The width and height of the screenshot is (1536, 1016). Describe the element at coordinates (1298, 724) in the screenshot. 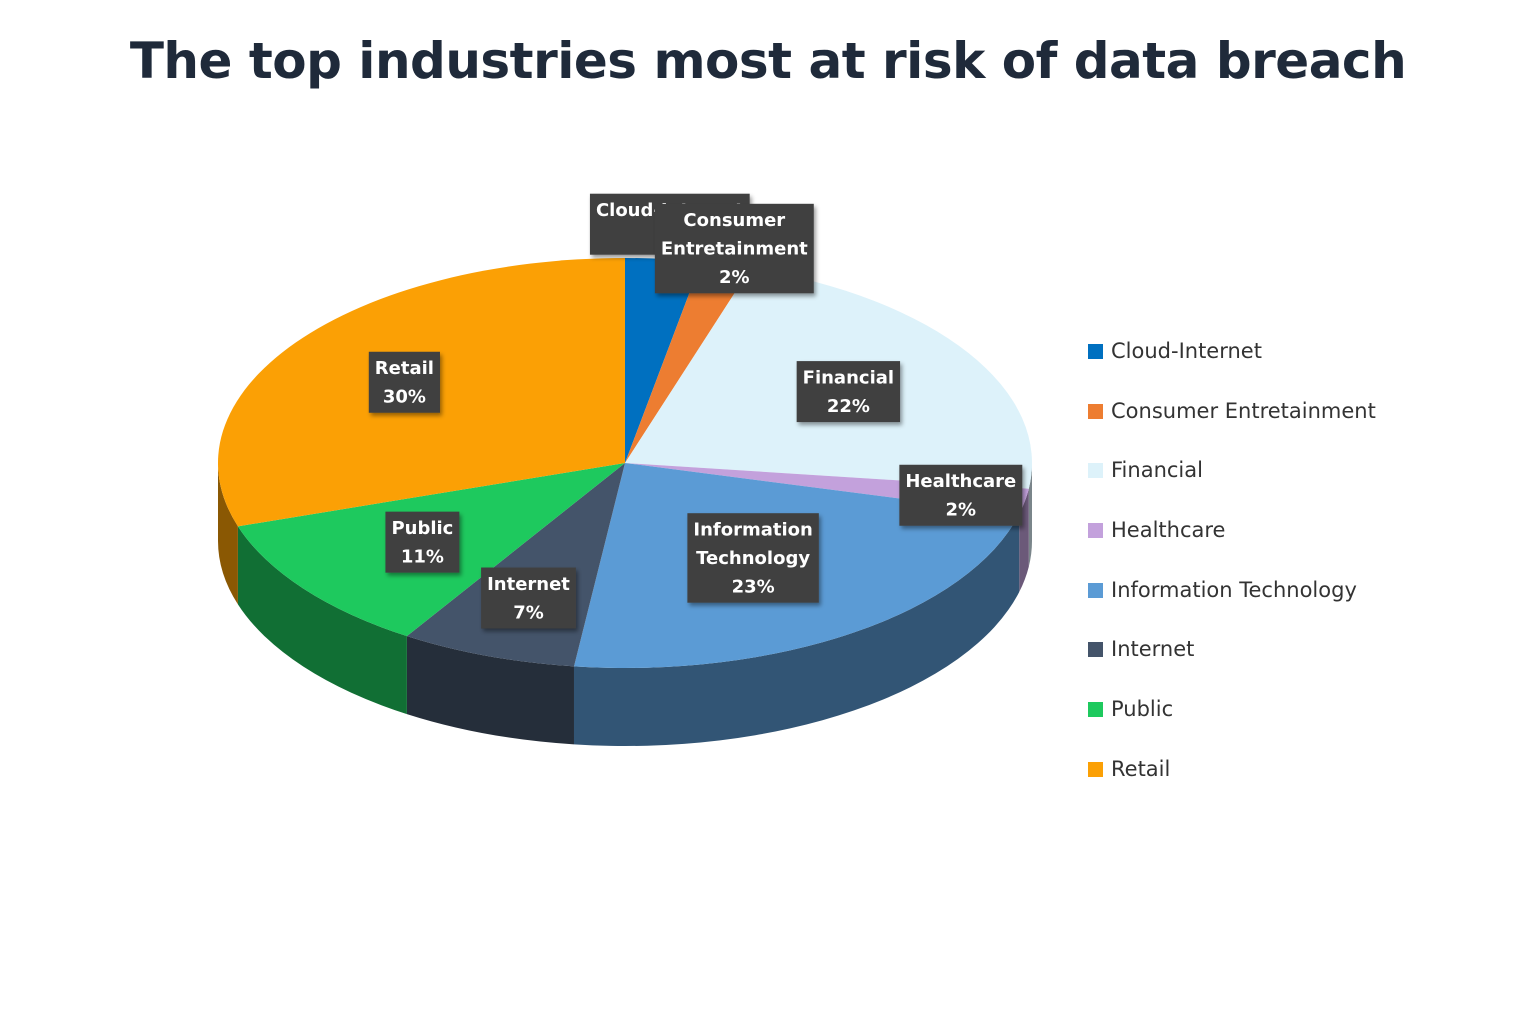

I see `legend-item-public: Public` at that location.